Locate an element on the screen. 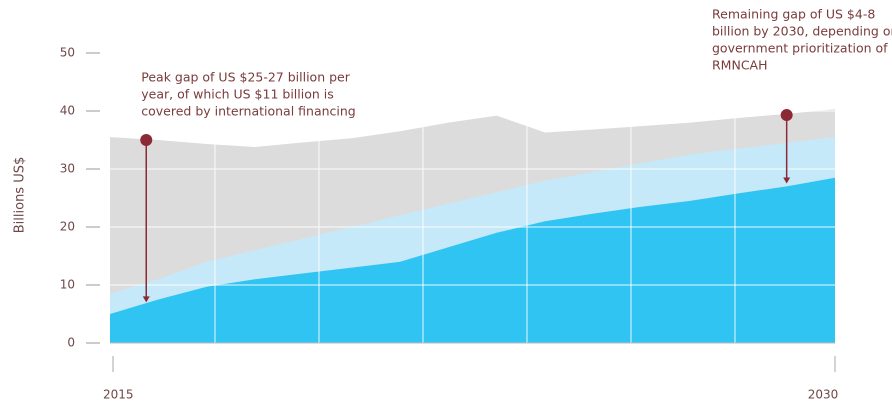 This screenshot has width=892, height=403. y-tick-label: 20 is located at coordinates (67, 227).